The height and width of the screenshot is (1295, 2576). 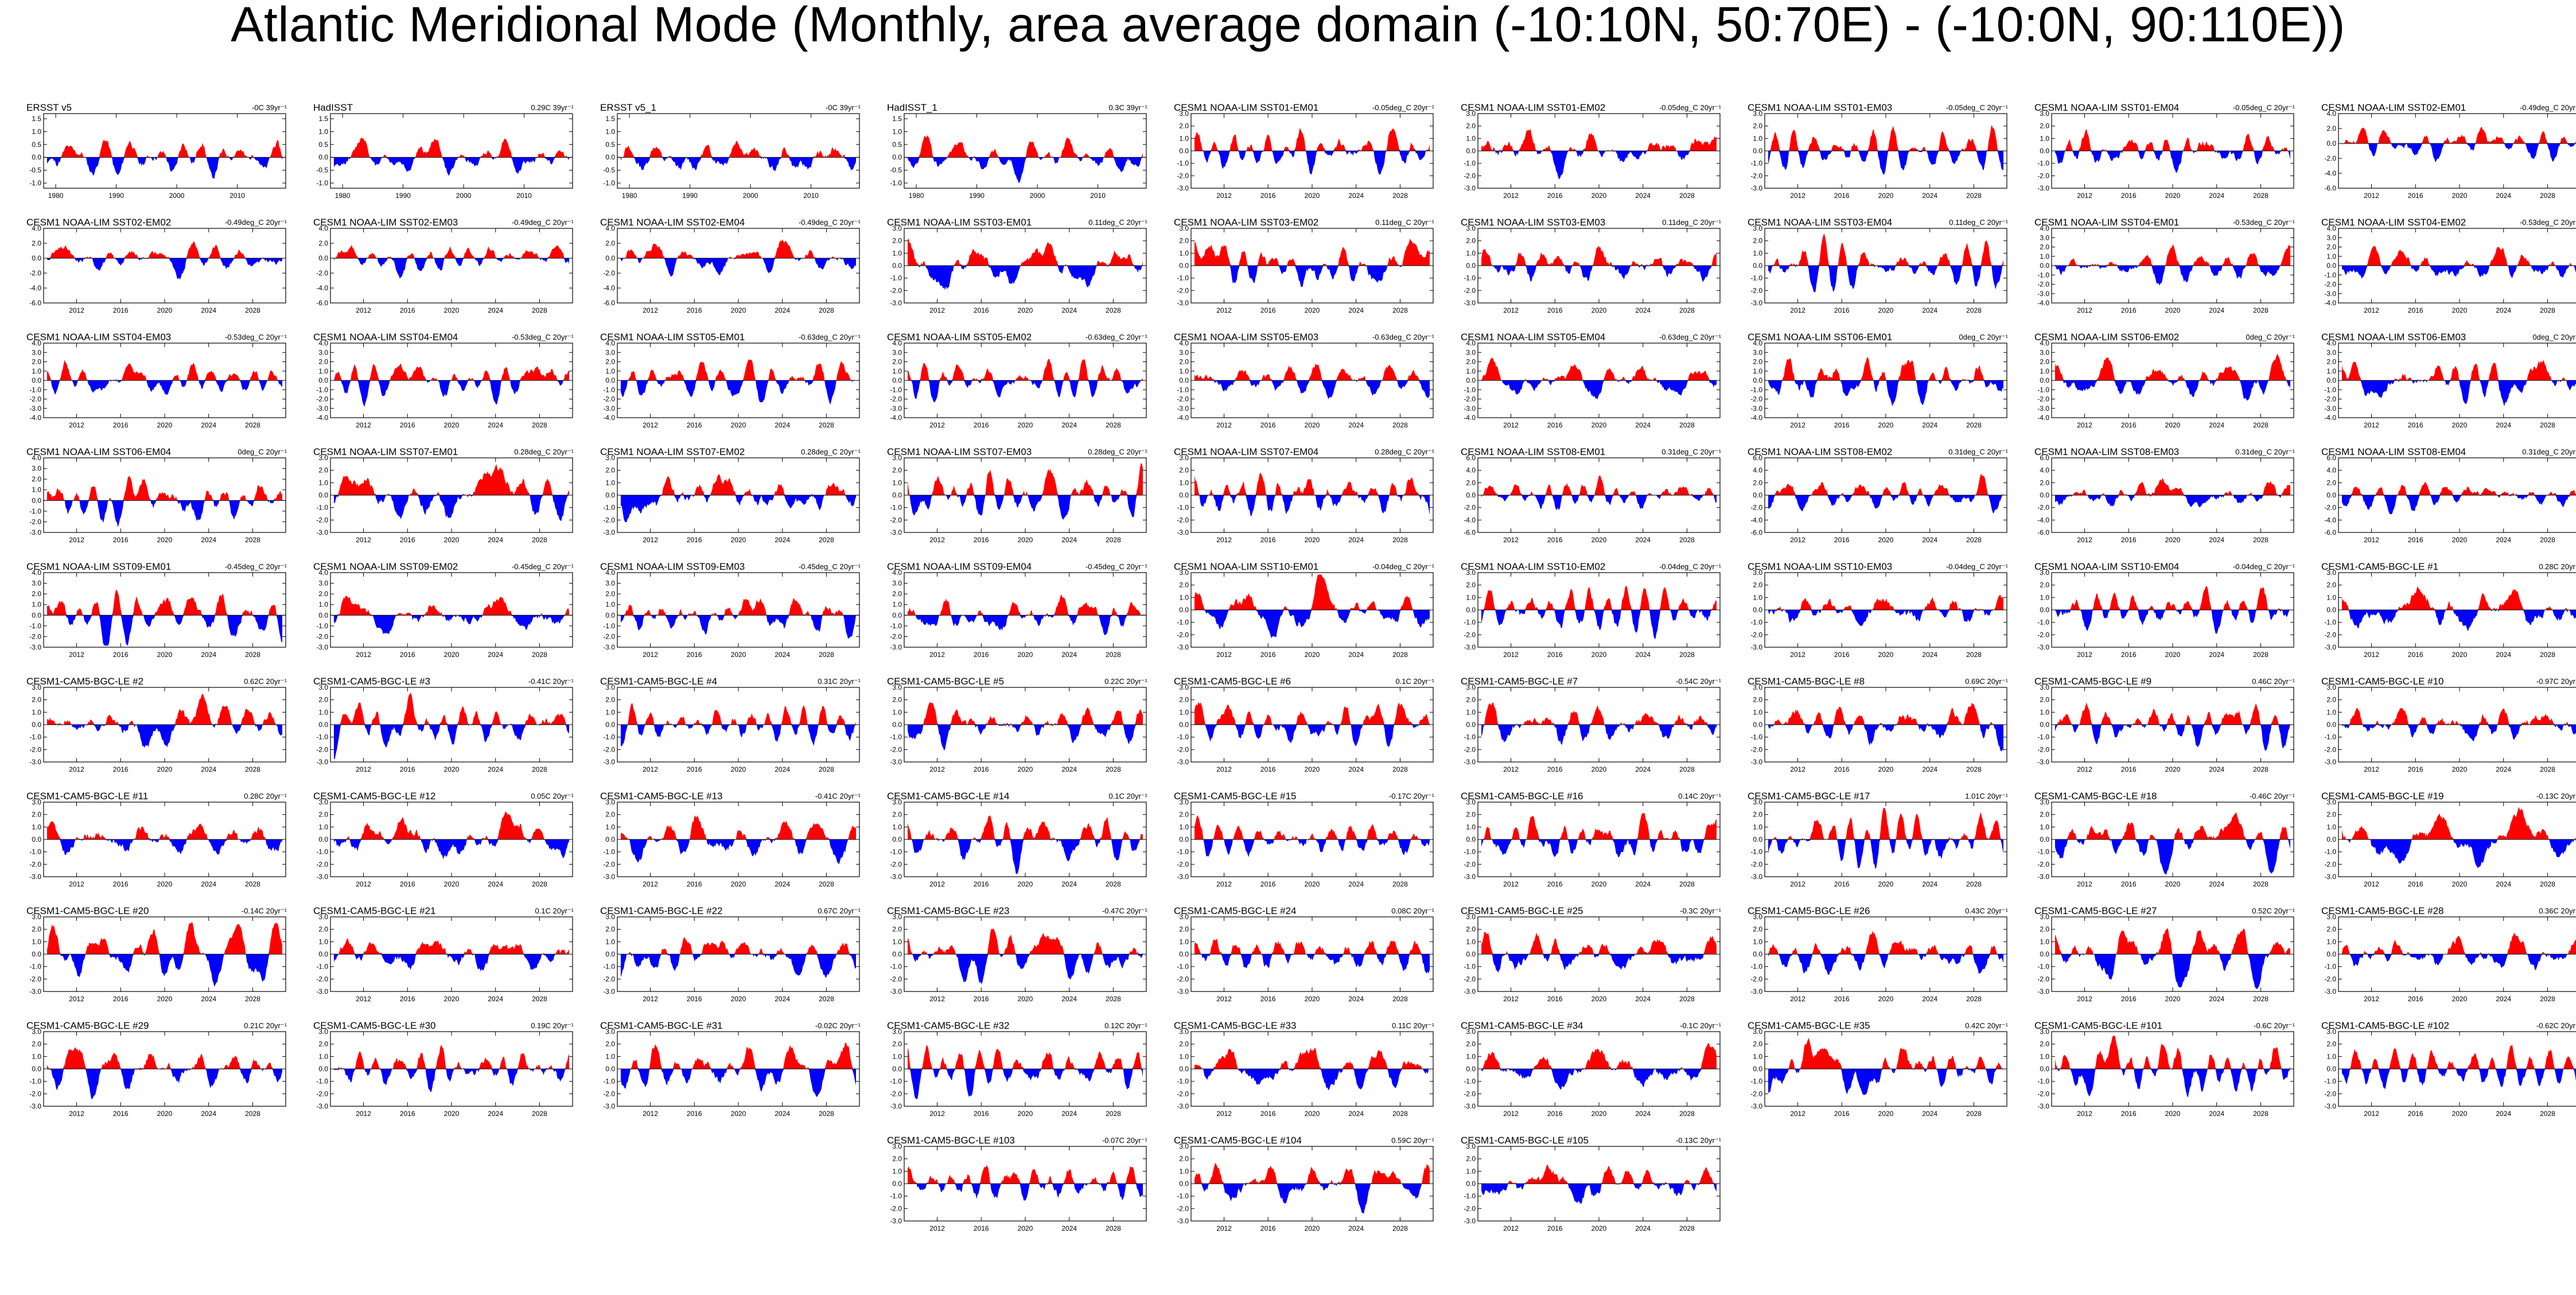 What do you see at coordinates (323, 145) in the screenshot?
I see `y-tick-label: 0.5` at bounding box center [323, 145].